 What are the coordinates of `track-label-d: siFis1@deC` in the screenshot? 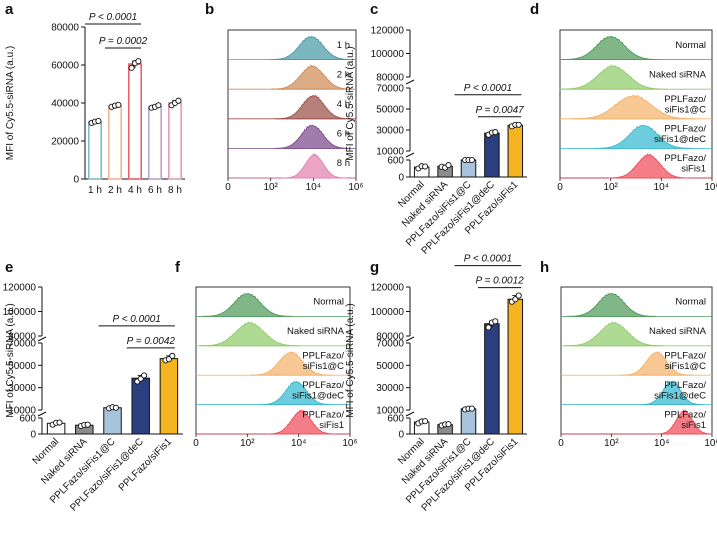 It's located at (680, 139).